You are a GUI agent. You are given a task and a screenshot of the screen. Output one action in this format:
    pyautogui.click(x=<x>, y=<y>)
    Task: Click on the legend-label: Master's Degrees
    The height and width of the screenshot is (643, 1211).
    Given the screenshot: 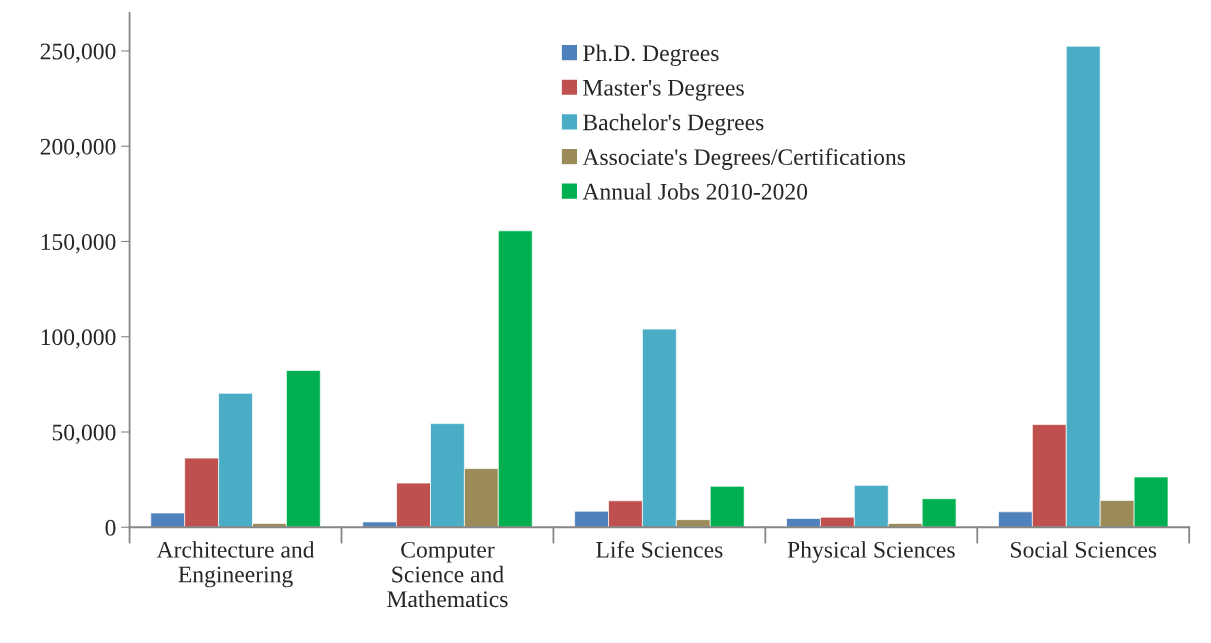 What is the action you would take?
    pyautogui.click(x=663, y=90)
    